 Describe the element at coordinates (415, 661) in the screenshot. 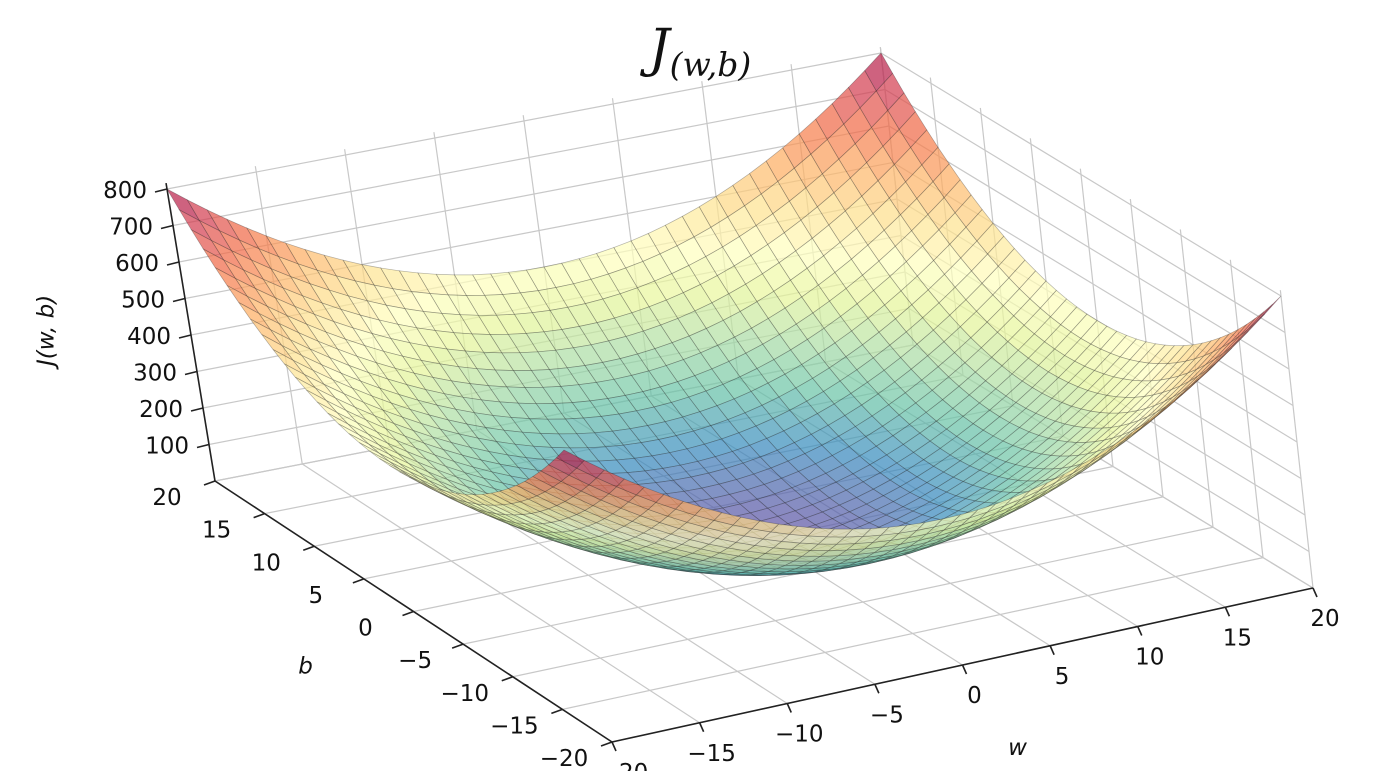

I see `b-tick-label: −5` at that location.